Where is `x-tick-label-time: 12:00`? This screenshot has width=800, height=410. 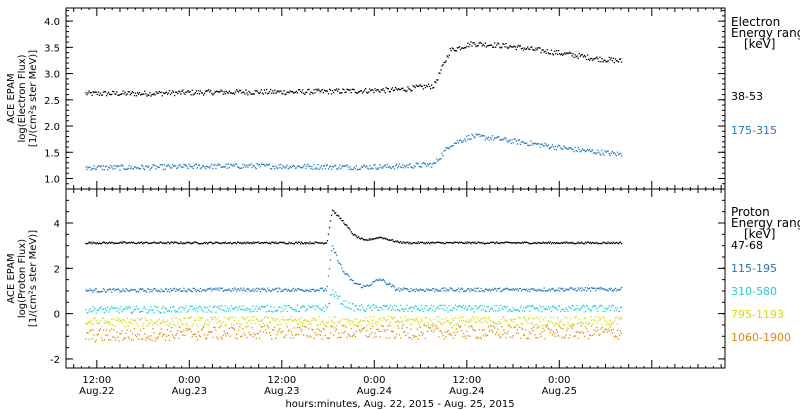 x-tick-label-time: 12:00 is located at coordinates (466, 380).